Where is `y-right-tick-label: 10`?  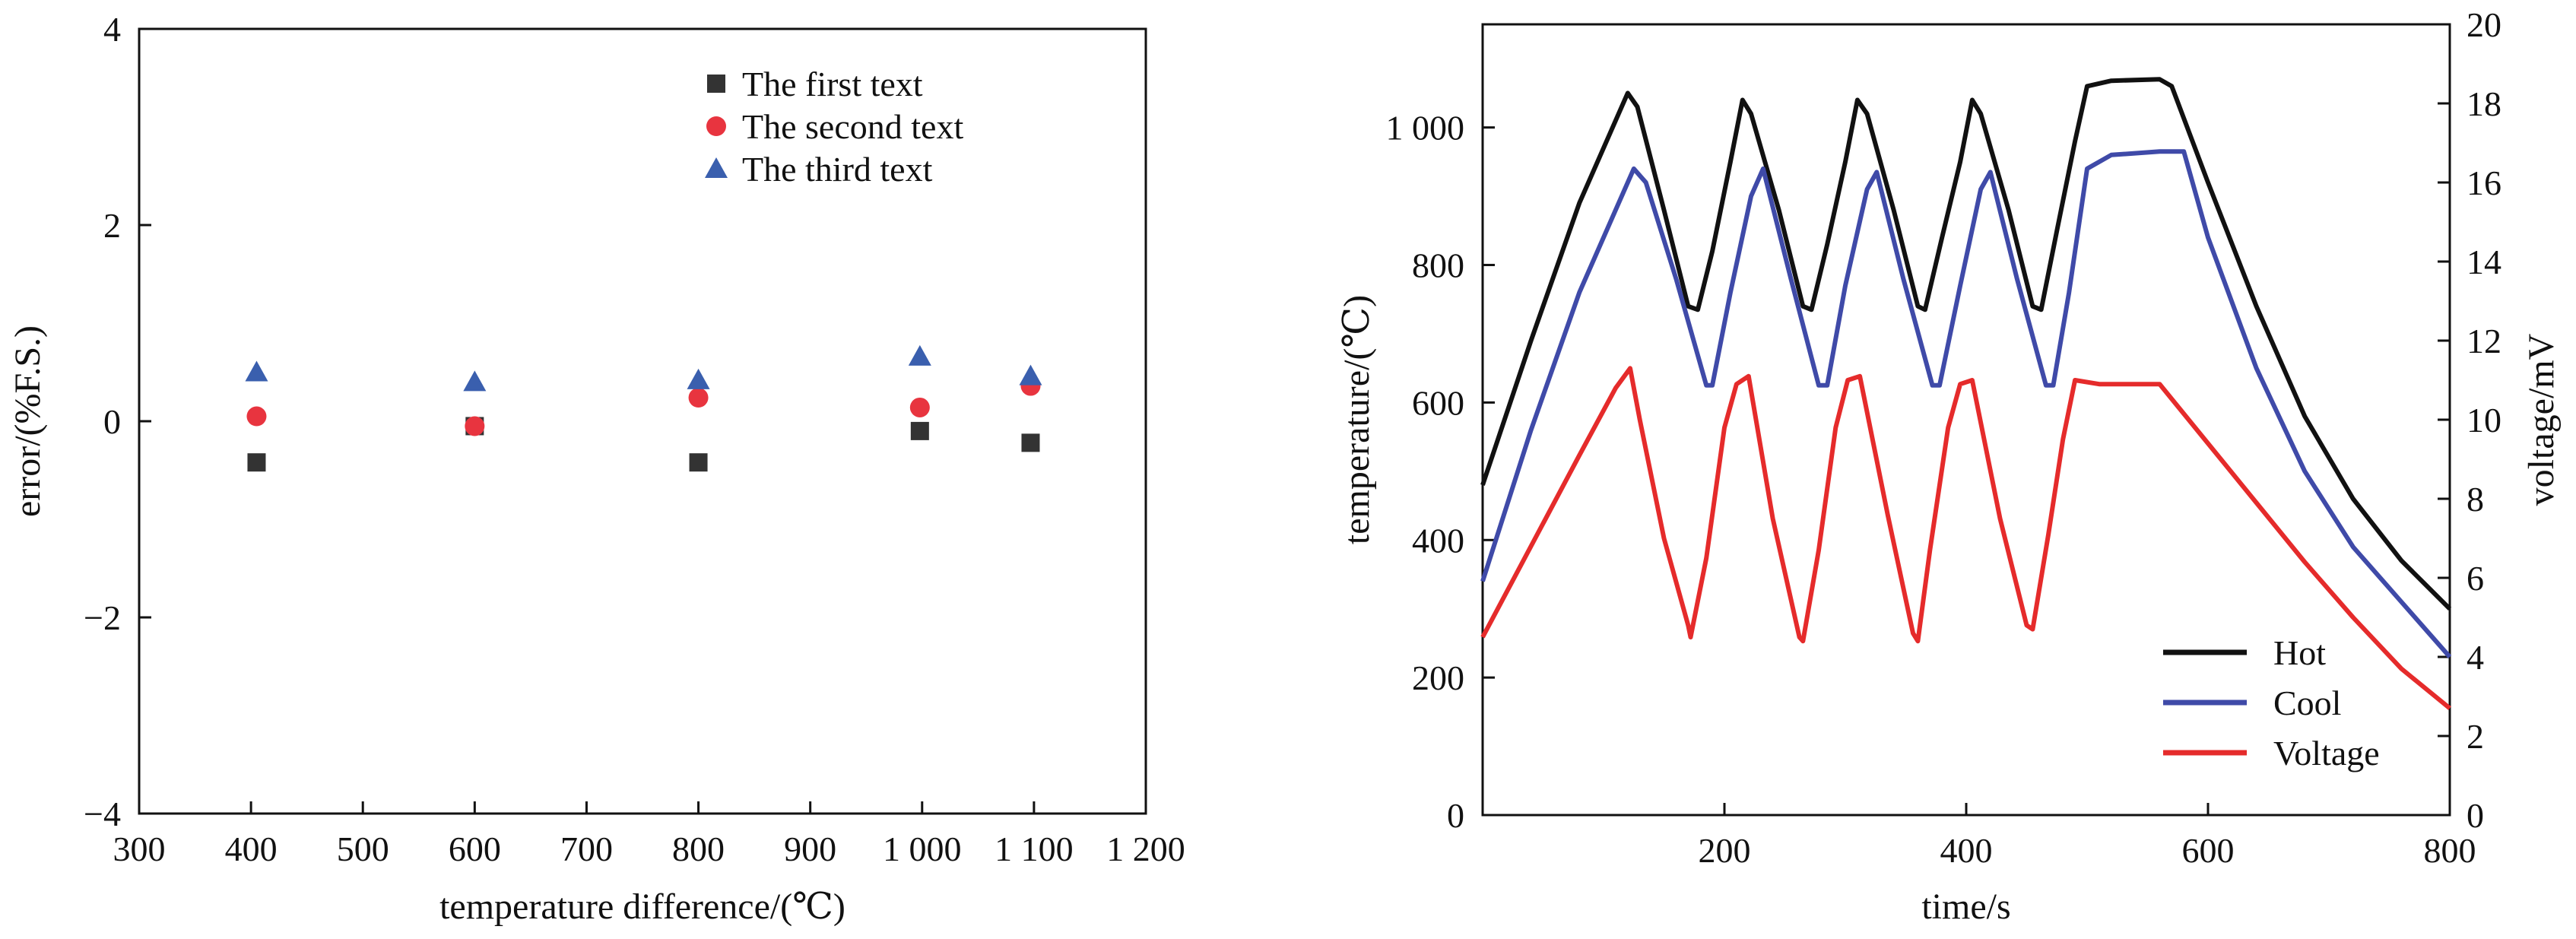
y-right-tick-label: 10 is located at coordinates (2484, 420).